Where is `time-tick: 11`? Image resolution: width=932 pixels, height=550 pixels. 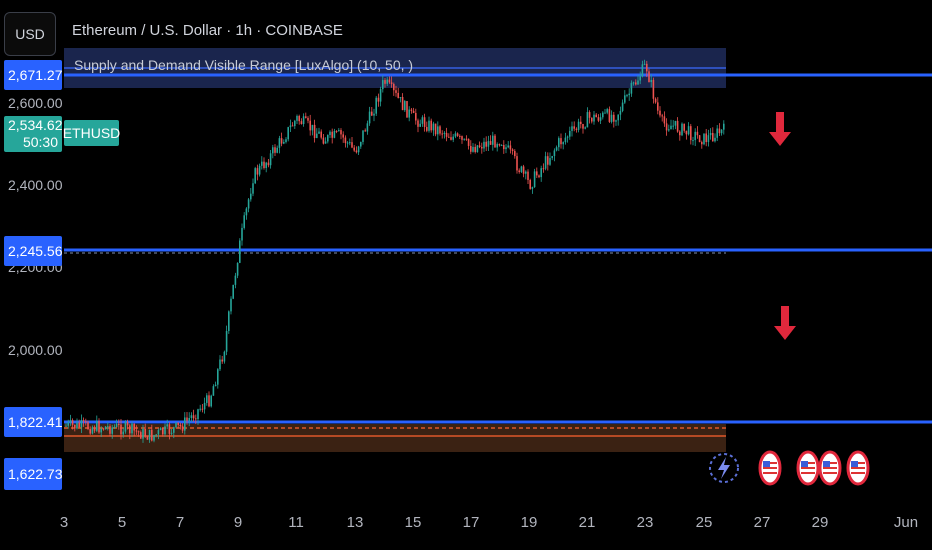
time-tick: 11 is located at coordinates (296, 522).